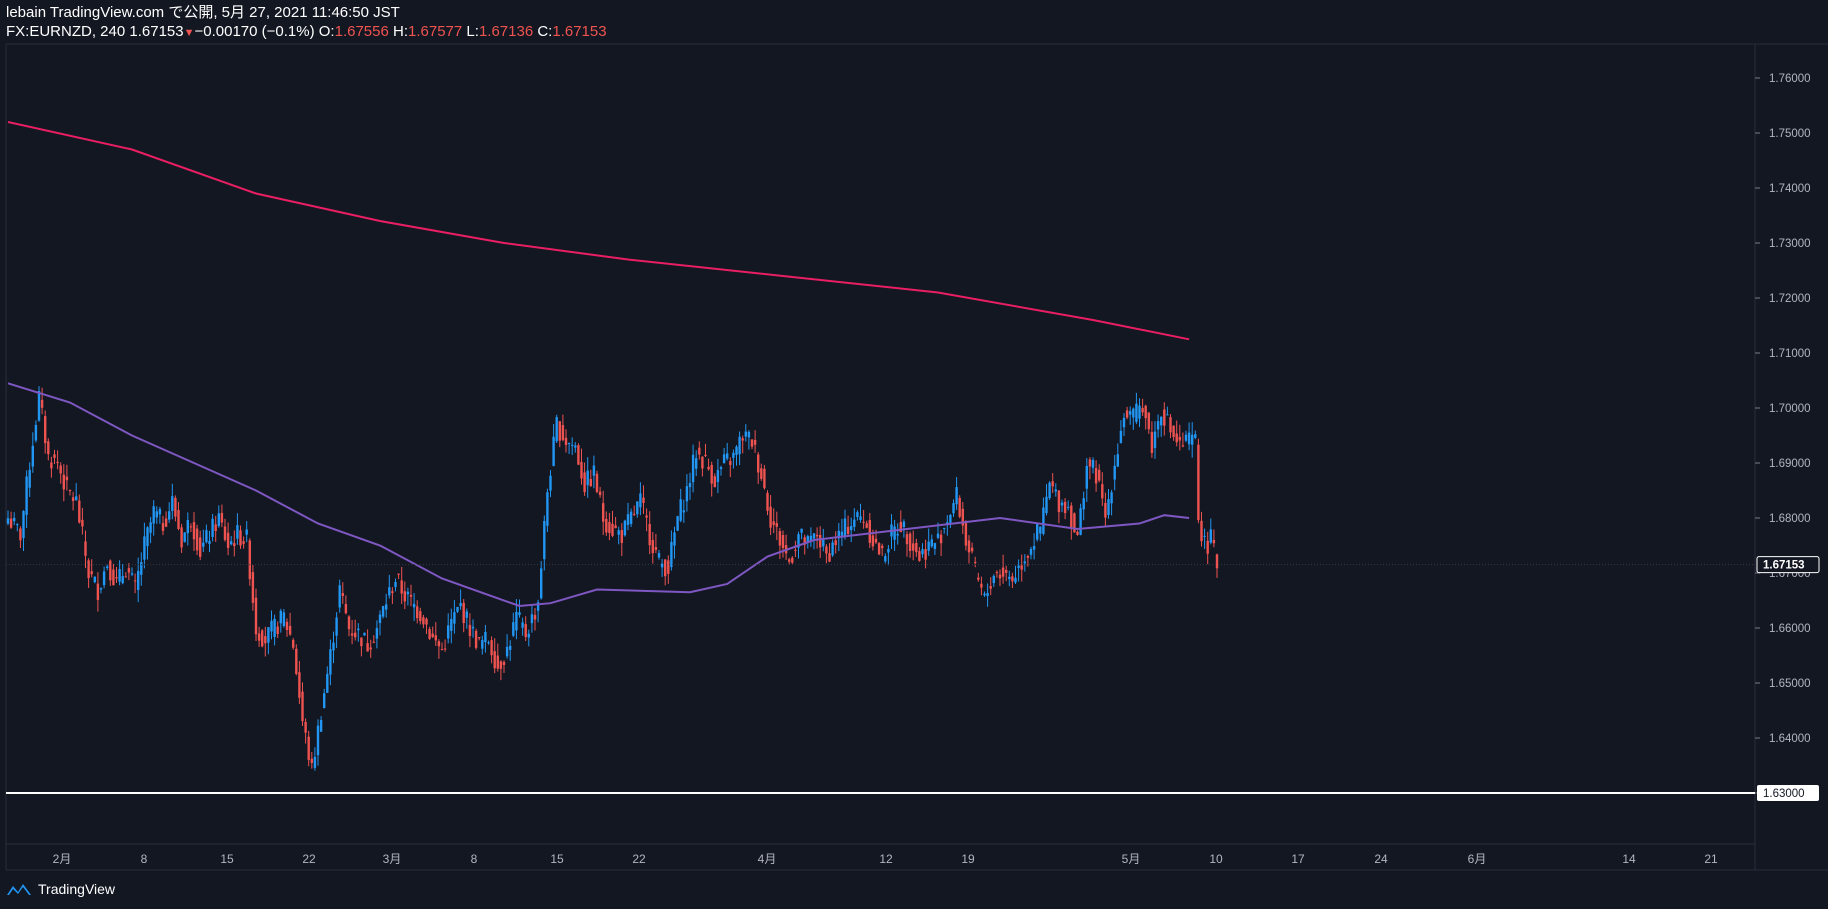 This screenshot has width=1828, height=909. I want to click on low-label: L:, so click(472, 31).